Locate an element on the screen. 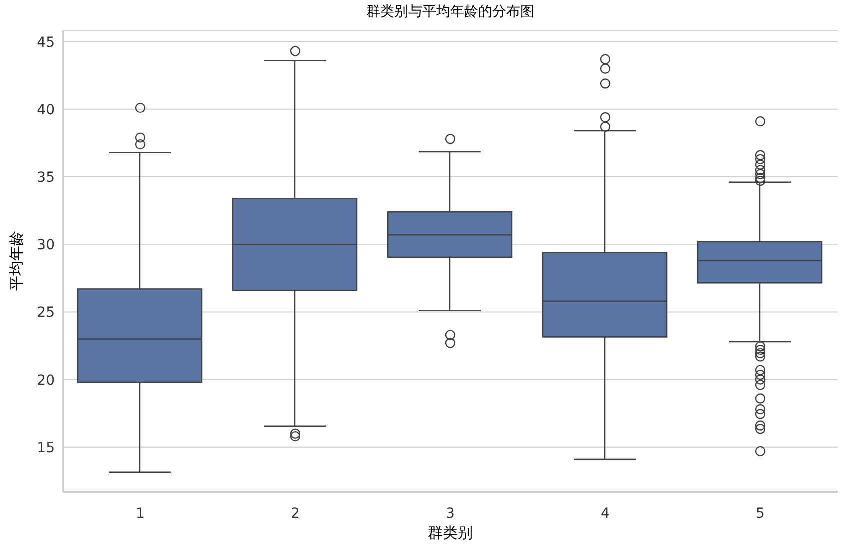  x-tick-label: 3 is located at coordinates (450, 514).